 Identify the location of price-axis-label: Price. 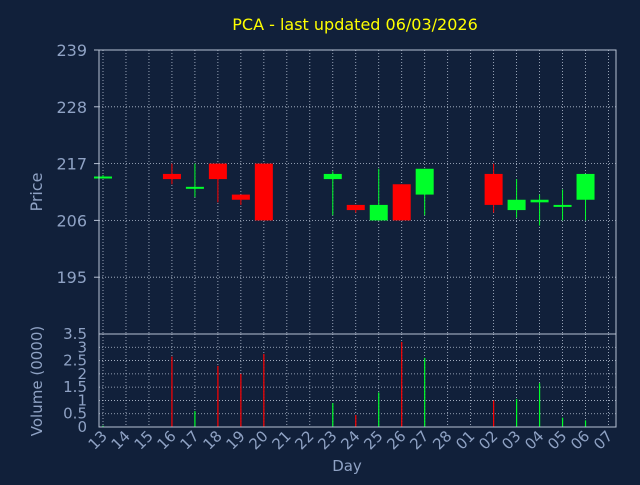
(36, 191).